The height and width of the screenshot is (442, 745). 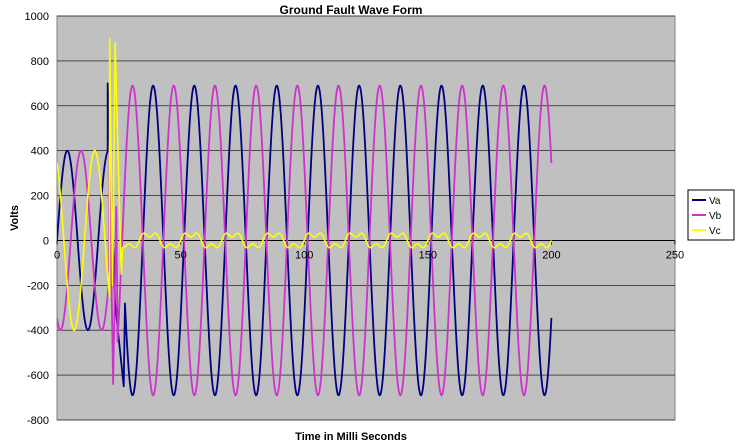 What do you see at coordinates (46, 241) in the screenshot?
I see `y-tick-label: 0` at bounding box center [46, 241].